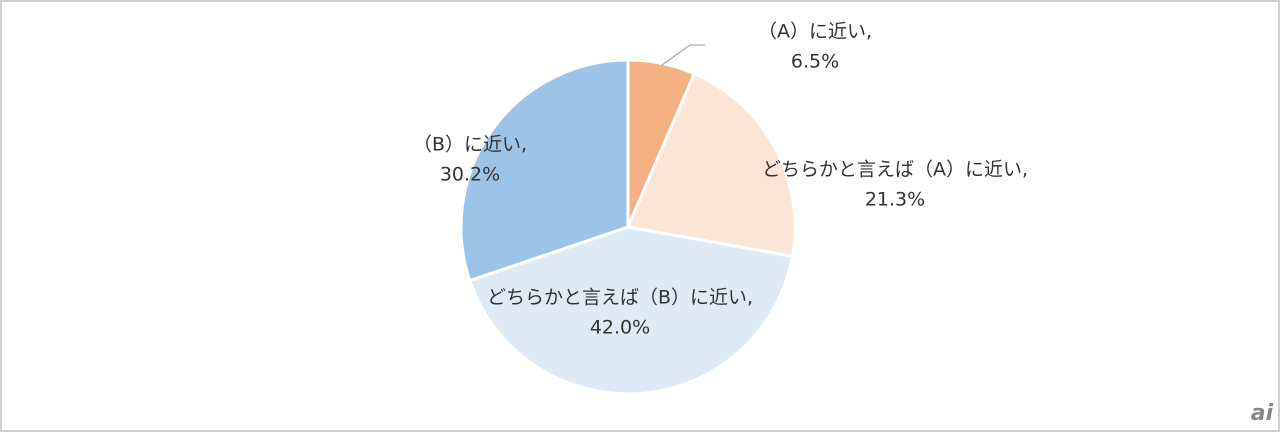 The image size is (1280, 432). I want to click on value-label: 21.3%, so click(895, 200).